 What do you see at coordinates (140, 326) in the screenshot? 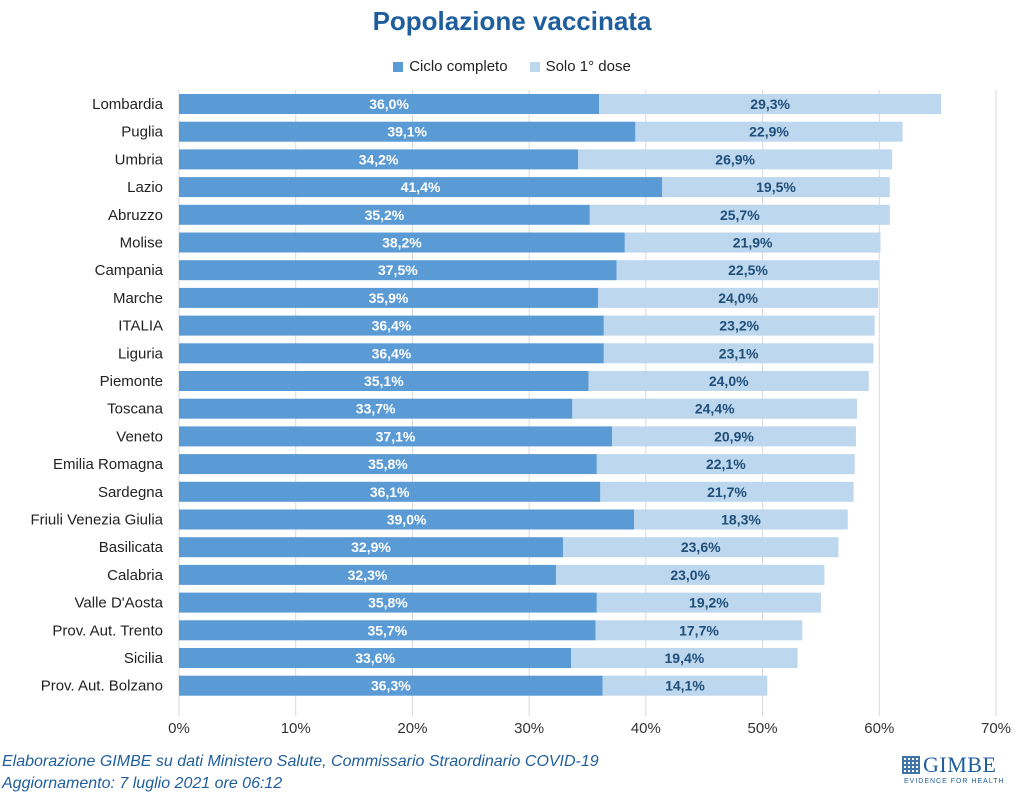
I see `category-label: ITALIA` at bounding box center [140, 326].